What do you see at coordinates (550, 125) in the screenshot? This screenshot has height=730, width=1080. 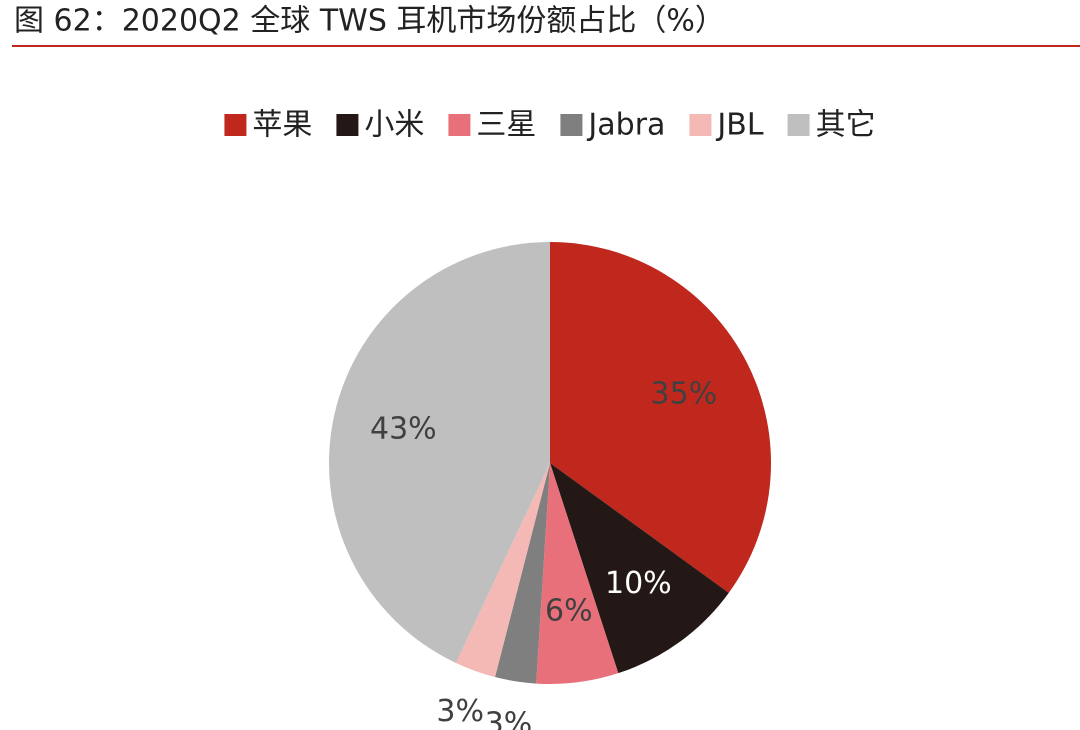 I see `legend: 苹果 小米 三星 Jabra JBL 其它` at bounding box center [550, 125].